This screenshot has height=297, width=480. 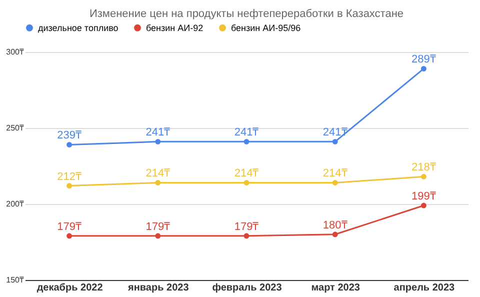 I want to click on legend-label: бензин АИ-95/96, so click(x=266, y=27).